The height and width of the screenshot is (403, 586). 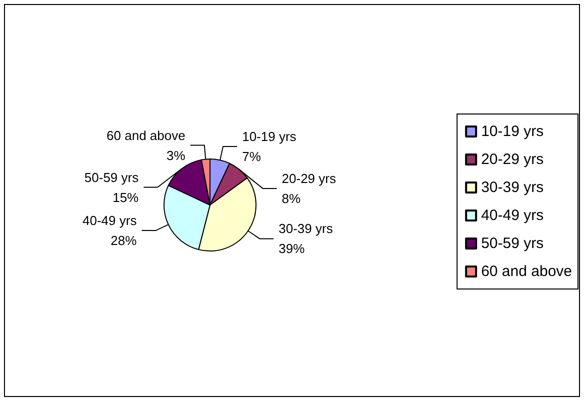 I want to click on slice-label: 60 and above, so click(x=146, y=135).